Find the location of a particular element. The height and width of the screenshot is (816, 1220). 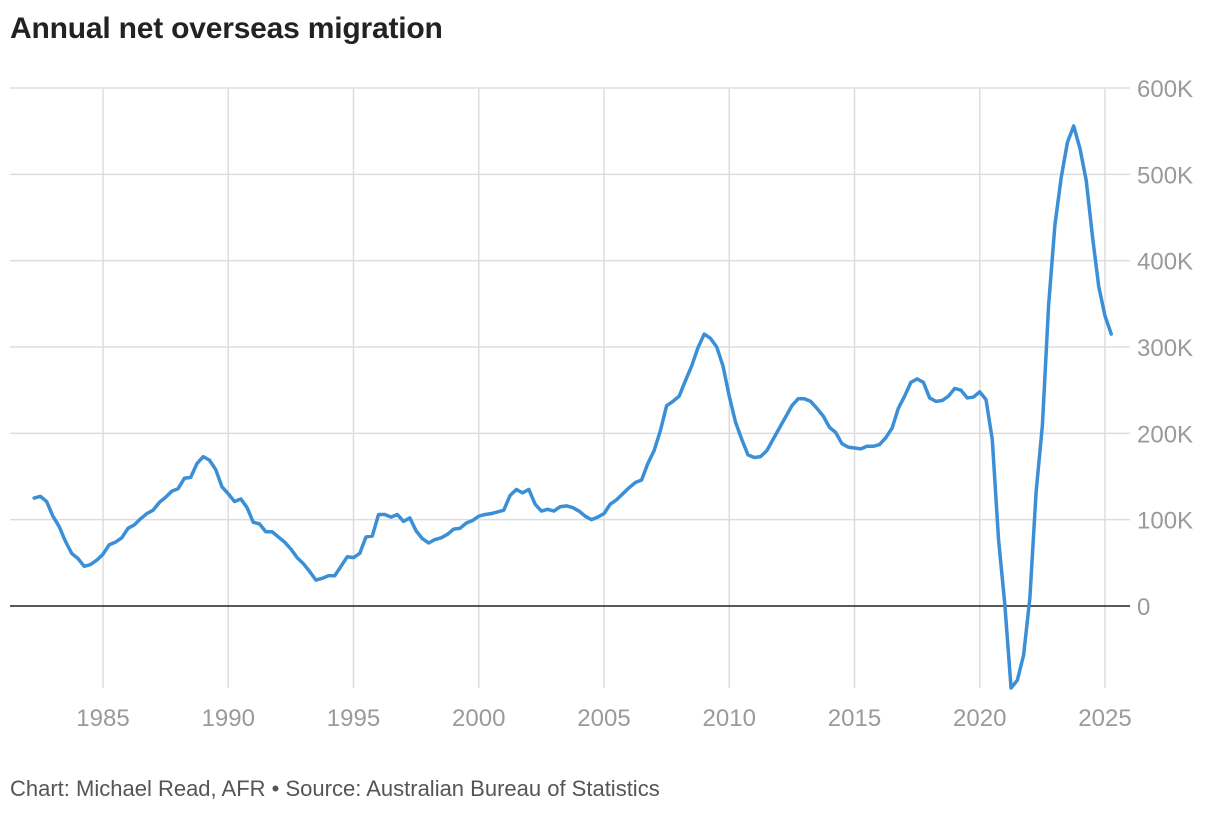

footer-credit: Chart: Michael Read, AFR is located at coordinates (138, 788).